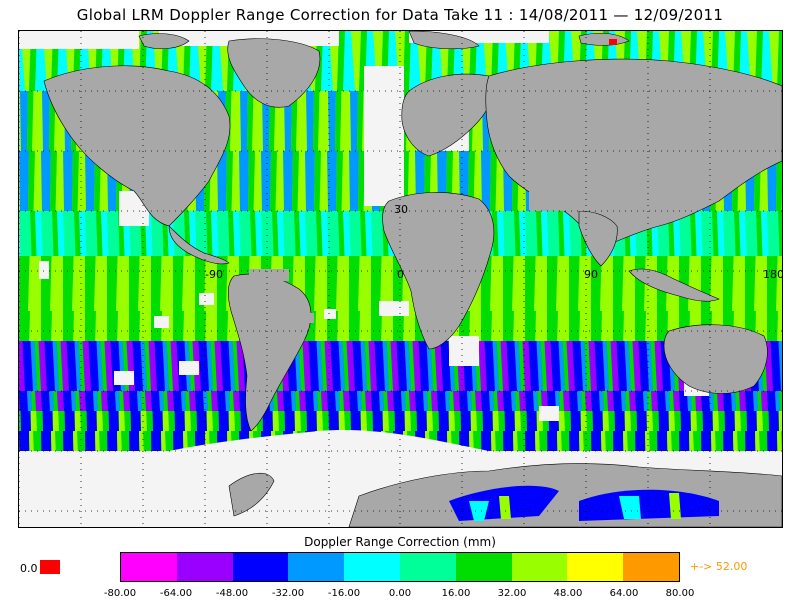 The width and height of the screenshot is (800, 600). I want to click on lon-label-minus-90: -90, so click(214, 274).